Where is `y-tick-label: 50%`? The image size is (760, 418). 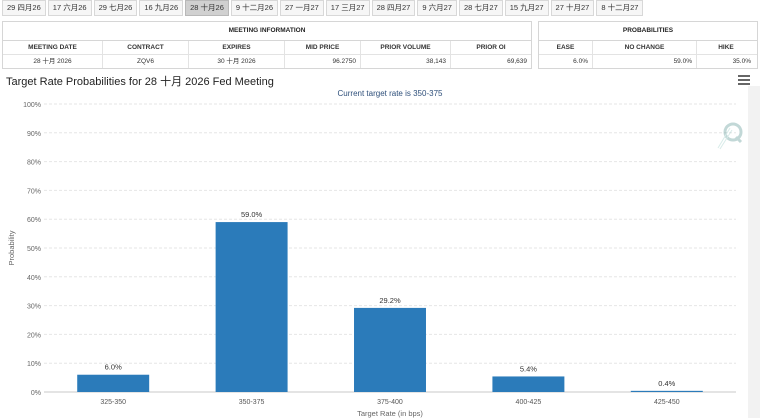 y-tick-label: 50% is located at coordinates (34, 249).